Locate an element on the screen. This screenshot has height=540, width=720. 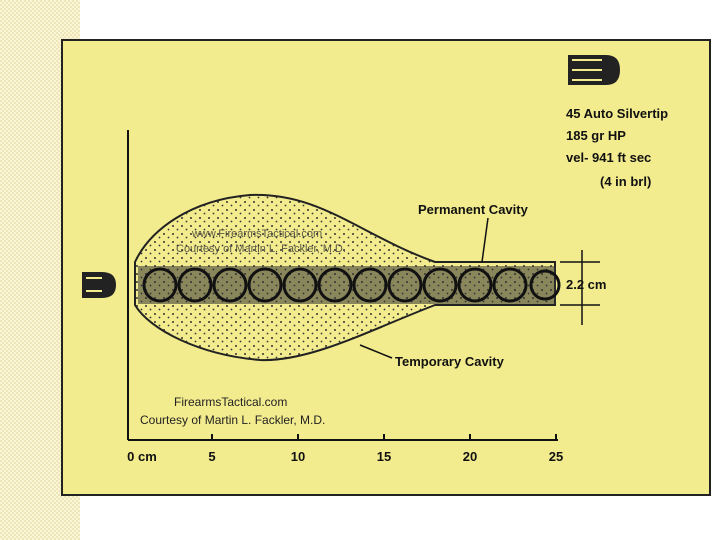
bullet-caliber: 45 Auto Silvertip is located at coordinates (617, 113).